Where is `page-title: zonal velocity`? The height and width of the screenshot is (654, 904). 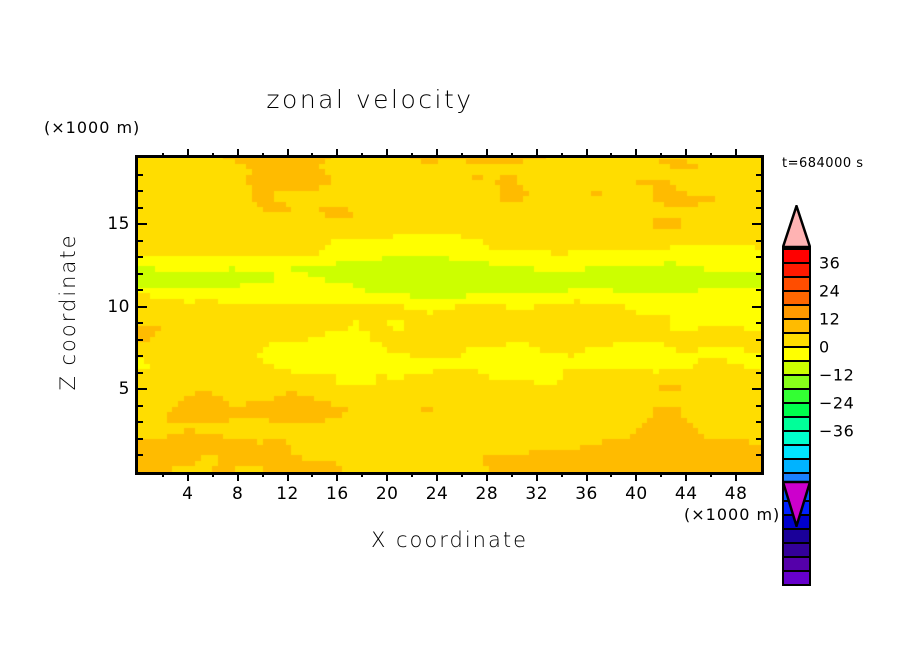
page-title: zonal velocity is located at coordinates (370, 99).